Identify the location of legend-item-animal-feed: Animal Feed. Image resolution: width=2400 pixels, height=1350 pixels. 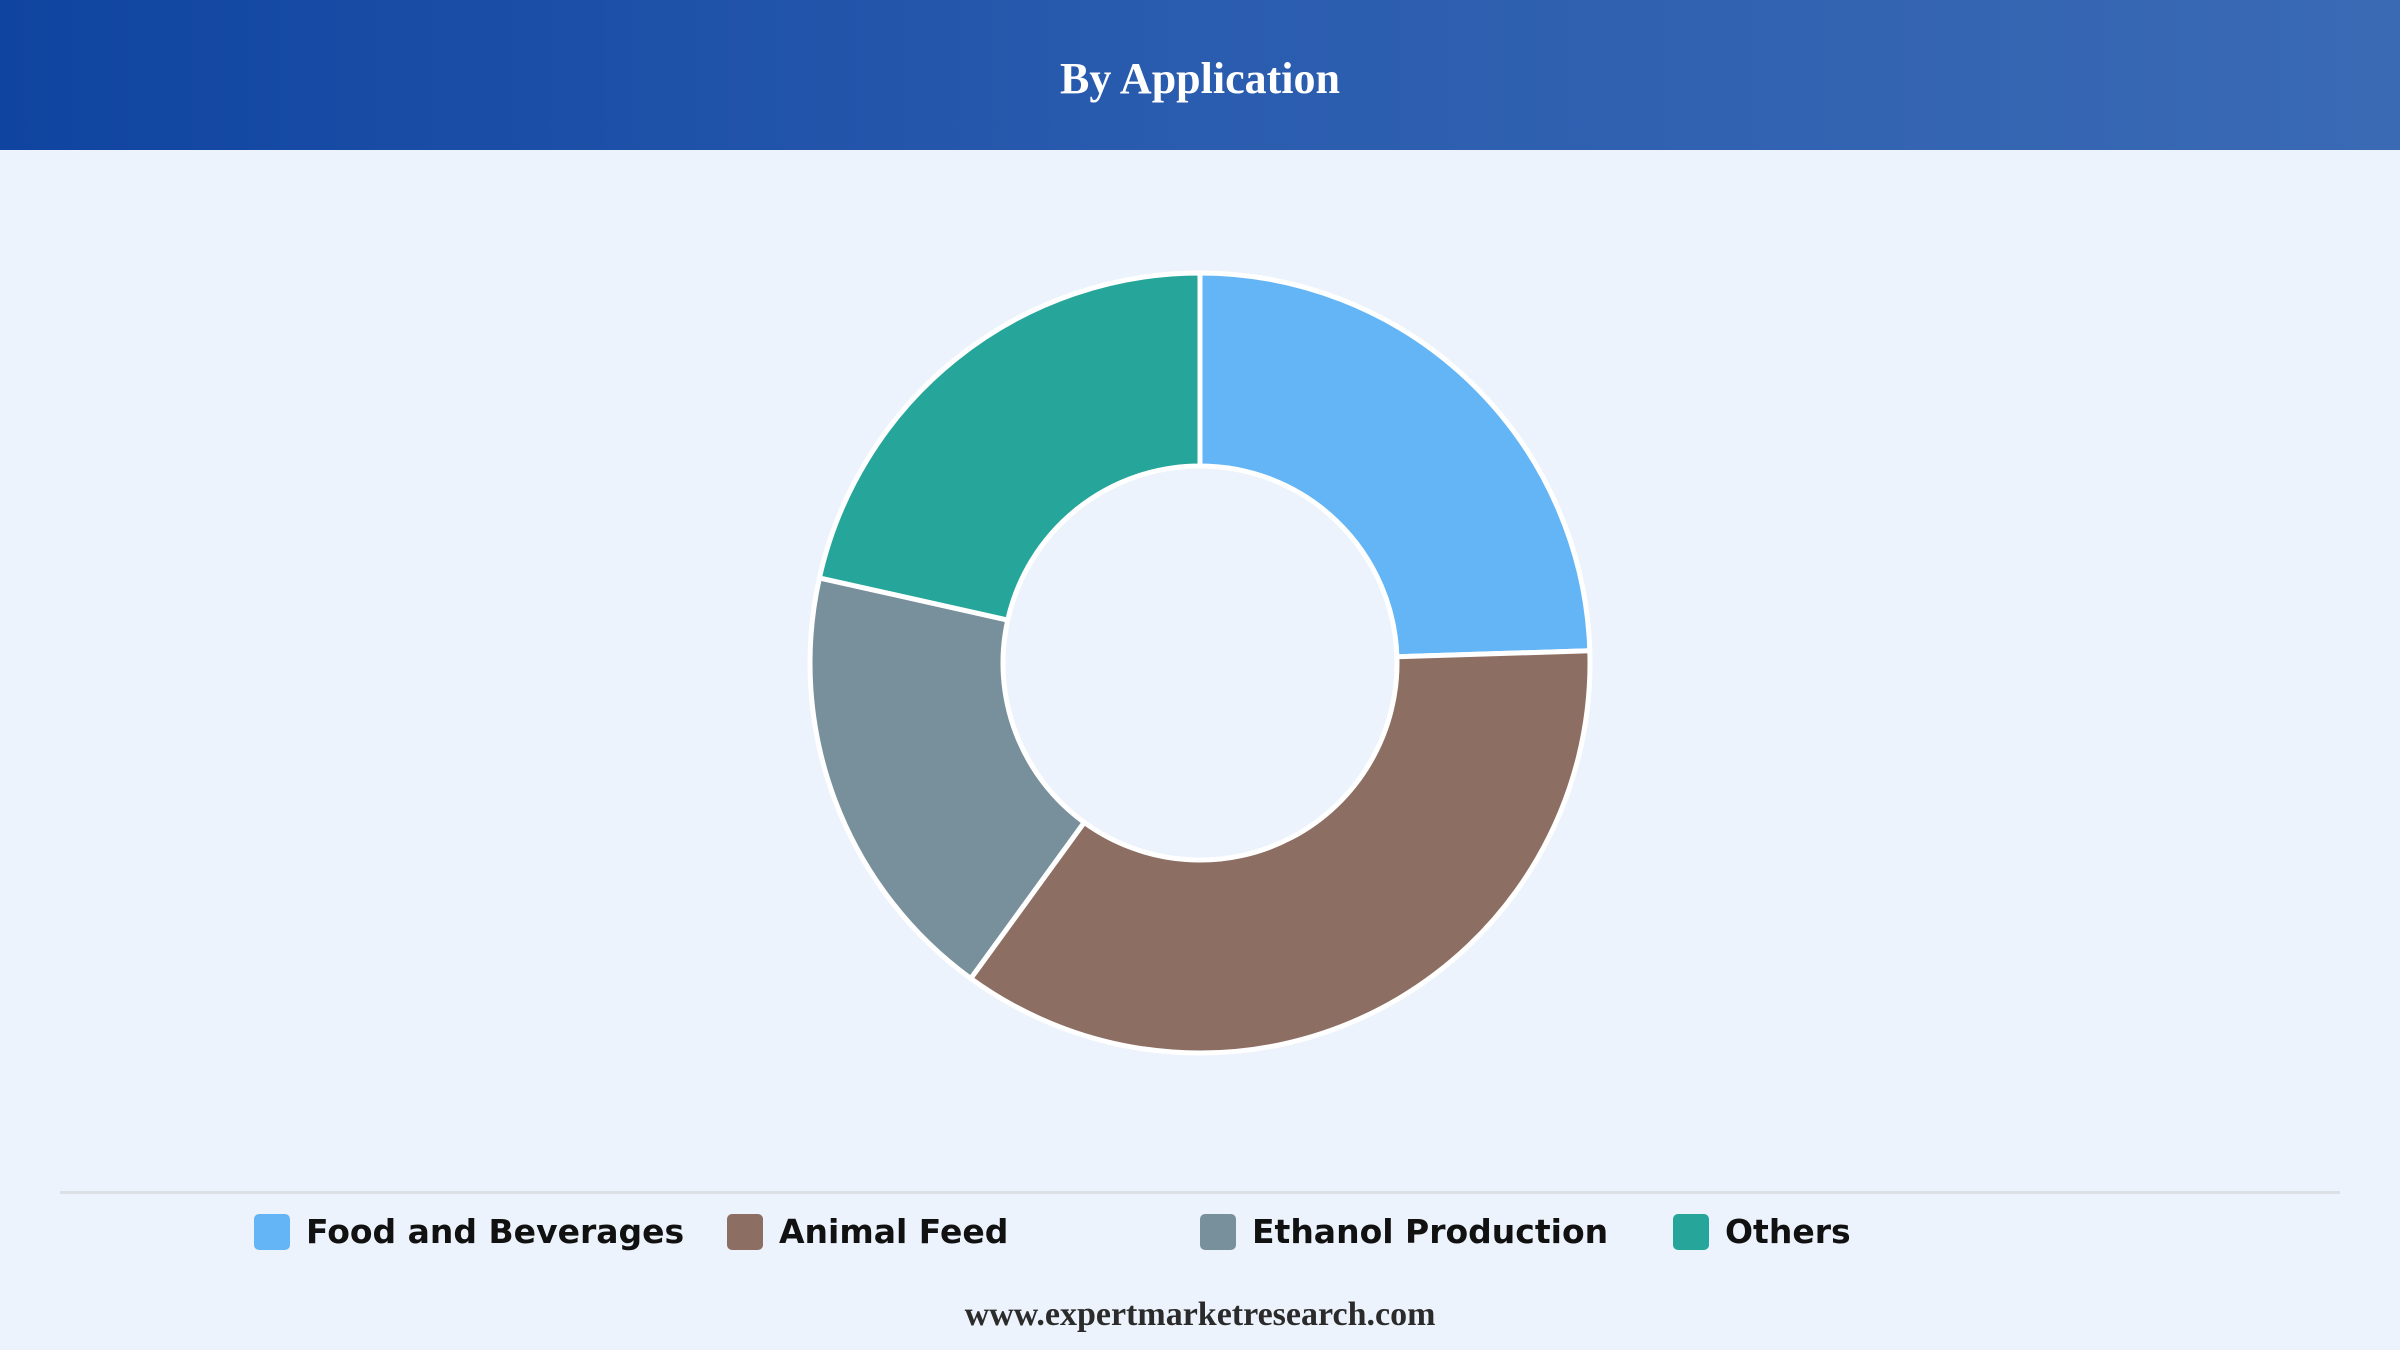
(867, 1231).